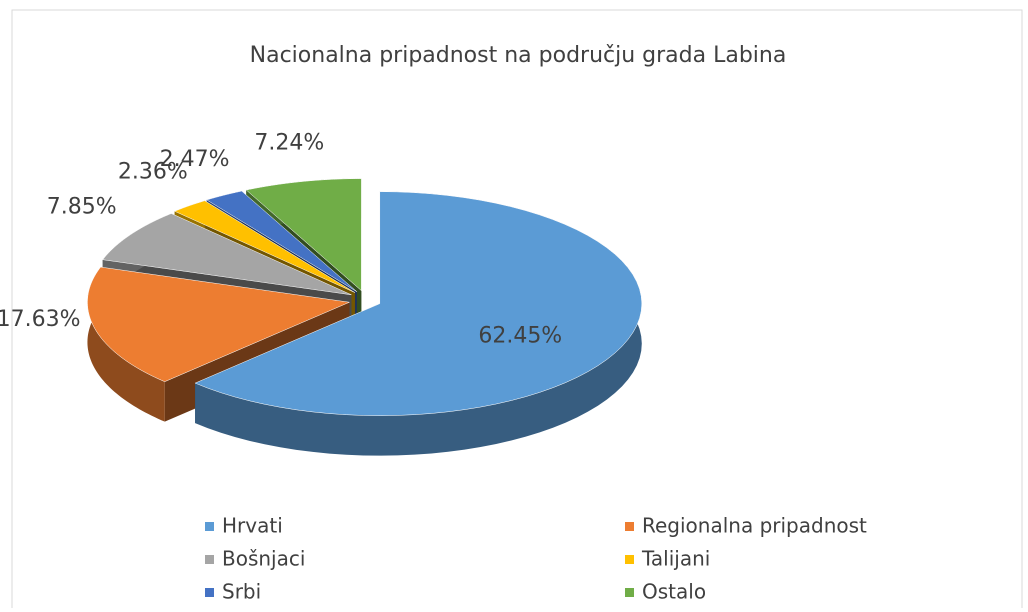  Describe the element at coordinates (263, 559) in the screenshot. I see `legend-label: Bošnjaci` at that location.